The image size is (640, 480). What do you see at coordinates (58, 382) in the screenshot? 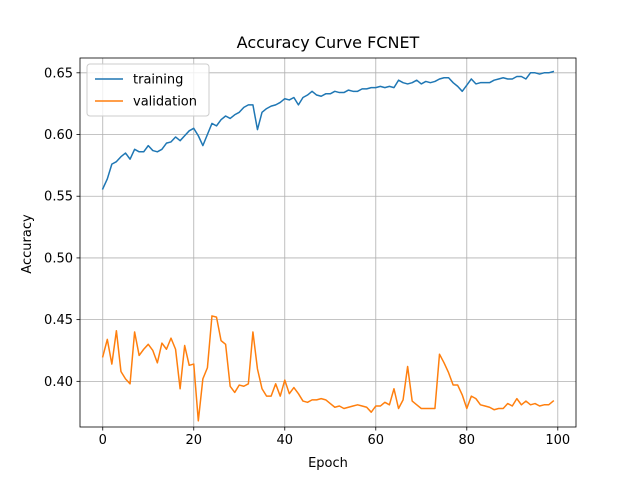
I see `y-tick-label: 0.40` at bounding box center [58, 382].